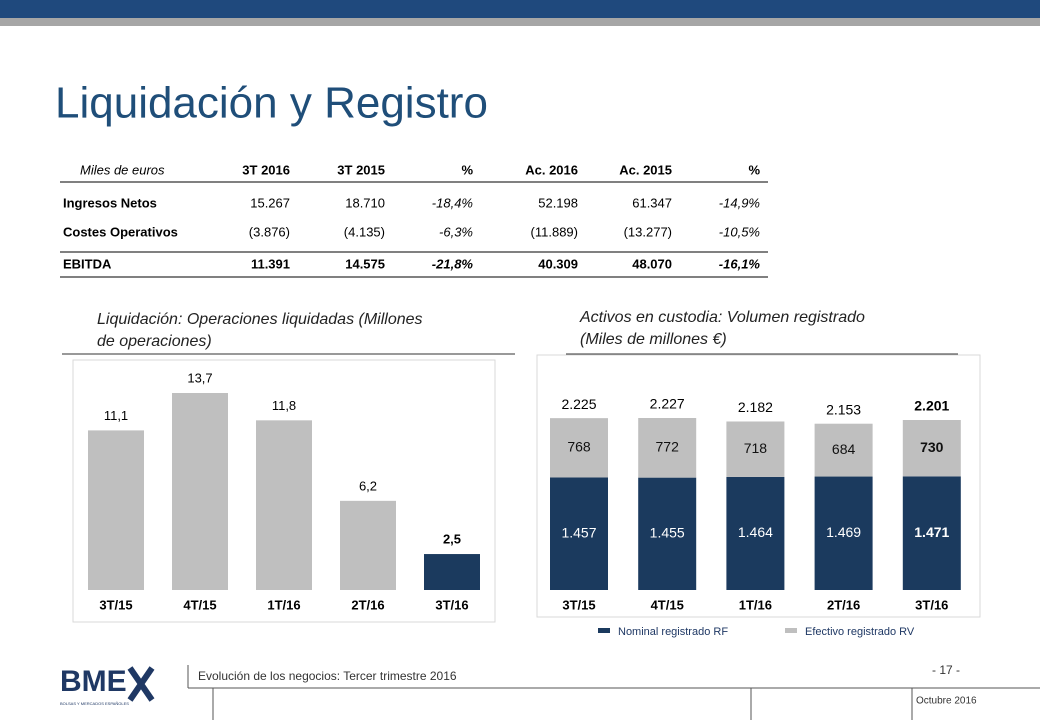 This screenshot has height=720, width=1040. I want to click on data-label: 1.455, so click(667, 533).